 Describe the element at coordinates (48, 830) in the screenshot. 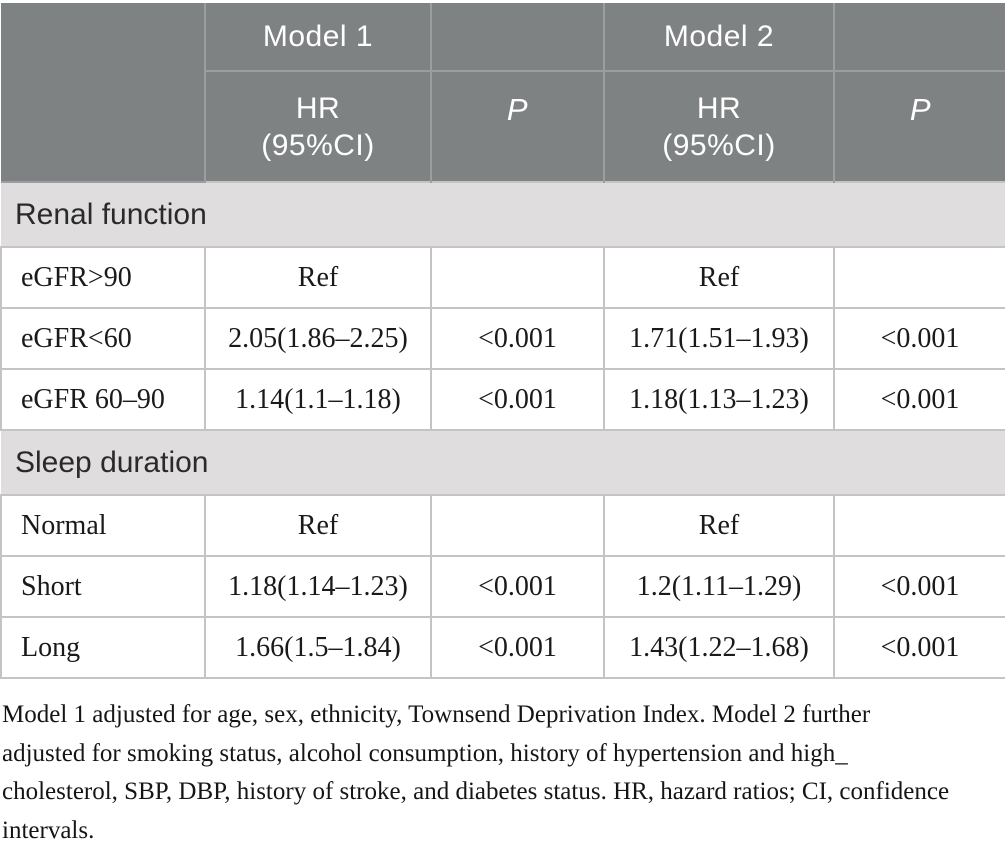

I see `footnote-line: intervals.` at that location.